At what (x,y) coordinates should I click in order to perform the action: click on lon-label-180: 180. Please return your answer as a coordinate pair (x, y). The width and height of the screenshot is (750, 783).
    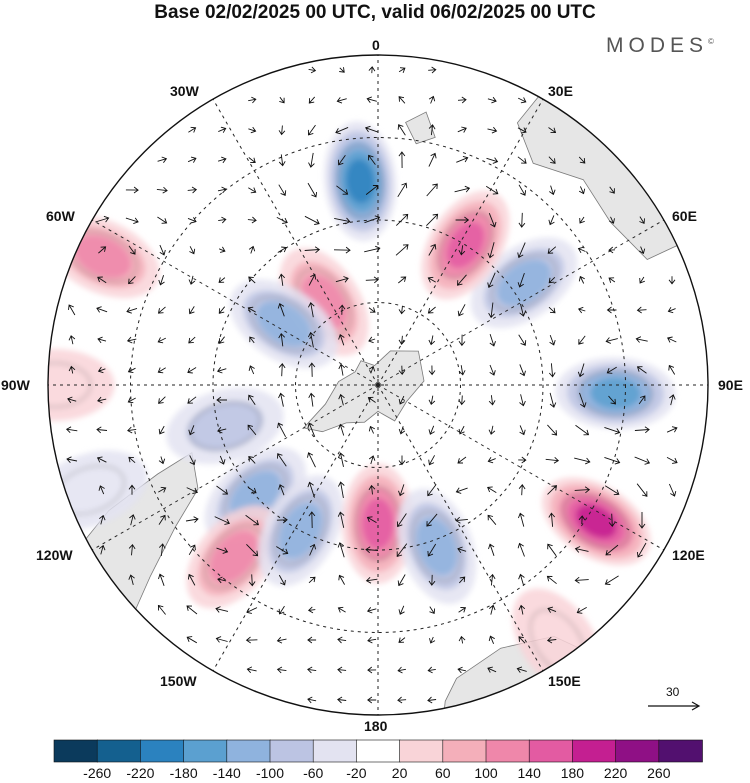
    Looking at the image, I should click on (376, 726).